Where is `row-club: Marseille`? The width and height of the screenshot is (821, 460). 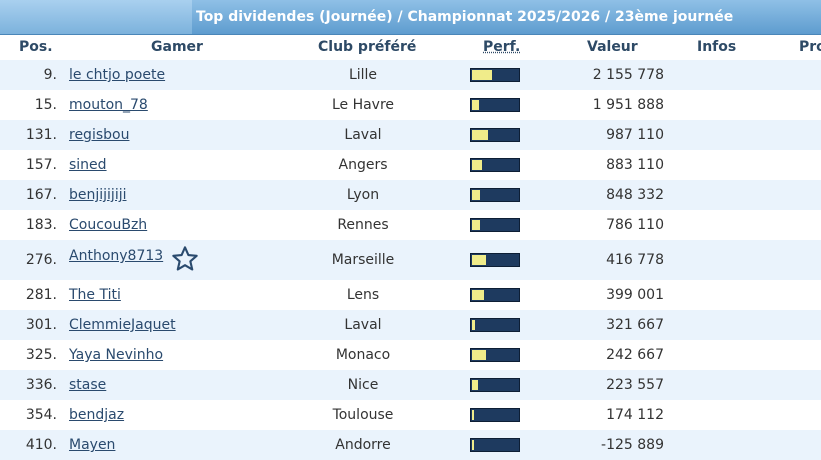
row-club: Marseille is located at coordinates (363, 260).